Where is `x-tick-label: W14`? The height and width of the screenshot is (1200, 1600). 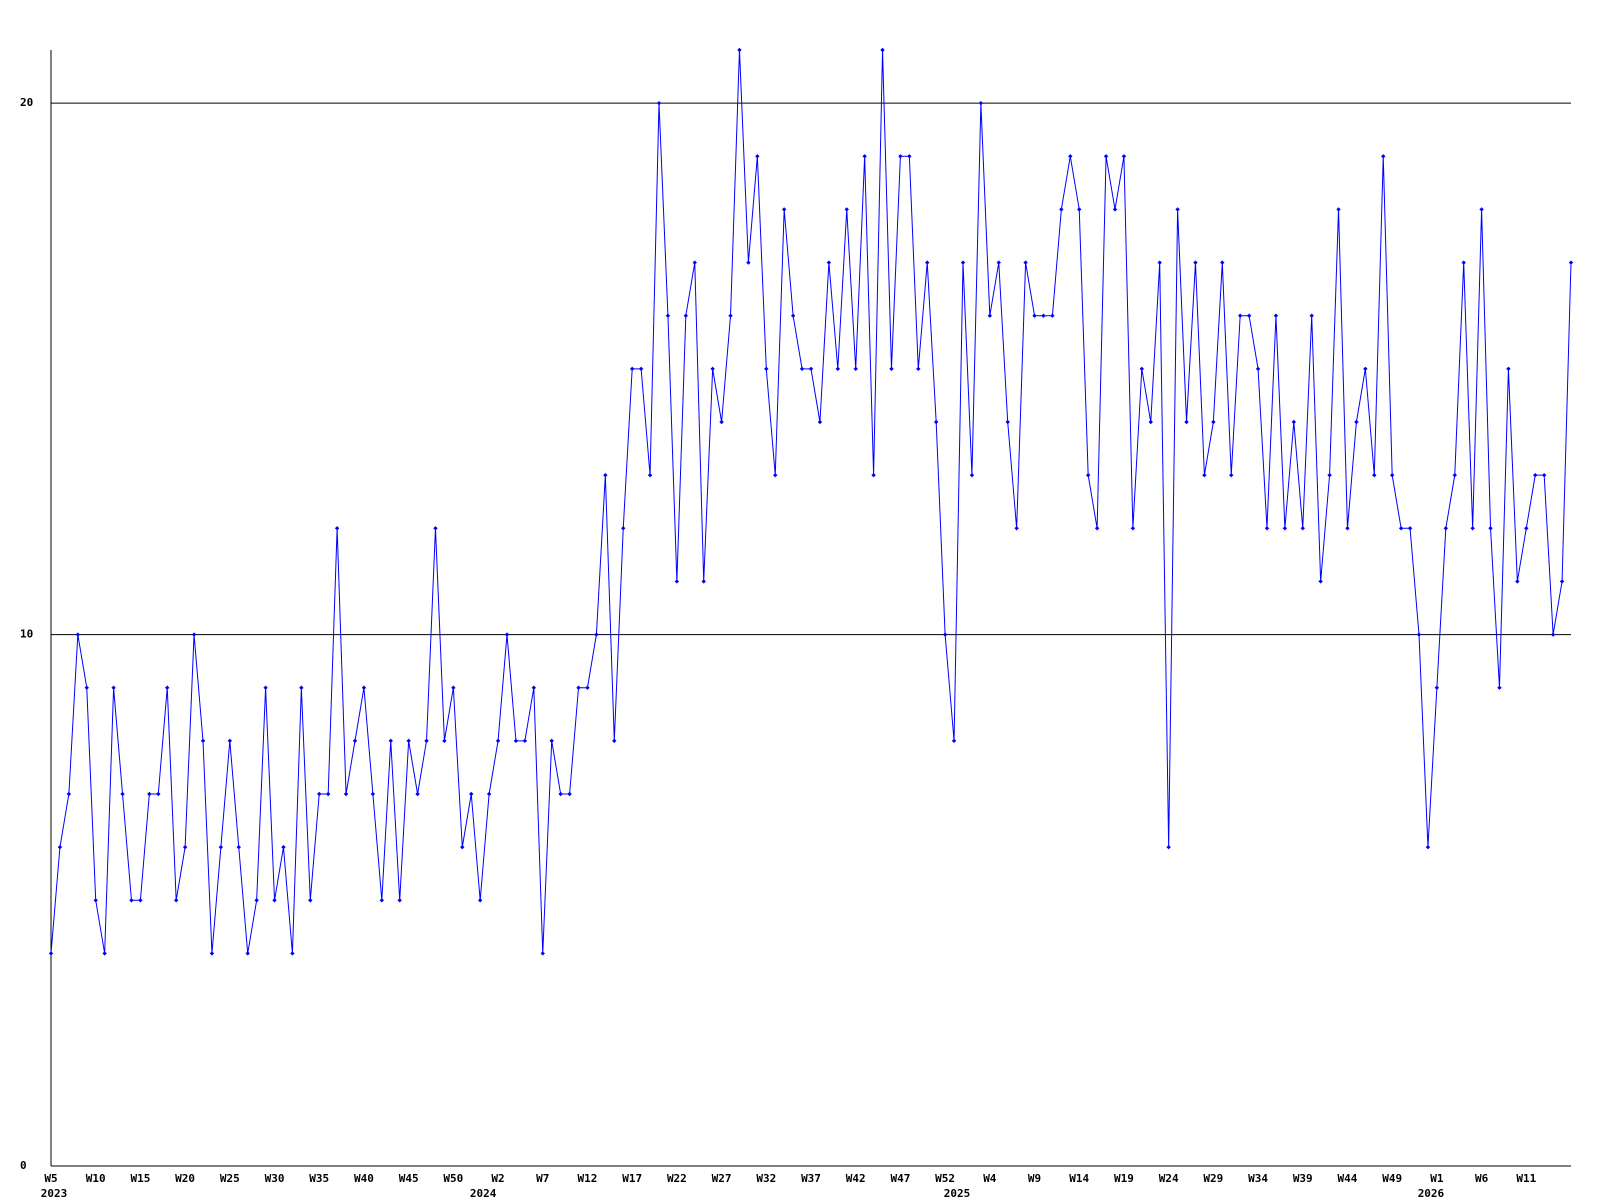
x-tick-label: W14 is located at coordinates (1079, 1178).